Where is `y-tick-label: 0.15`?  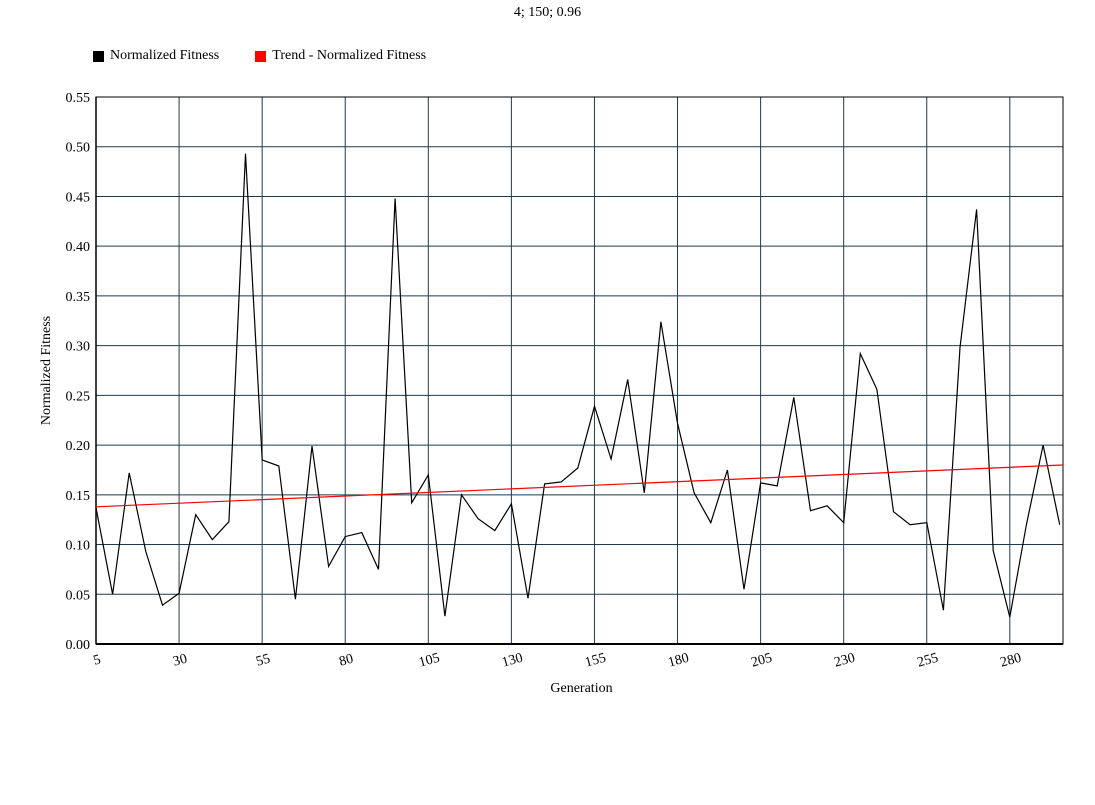
y-tick-label: 0.15 is located at coordinates (78, 496).